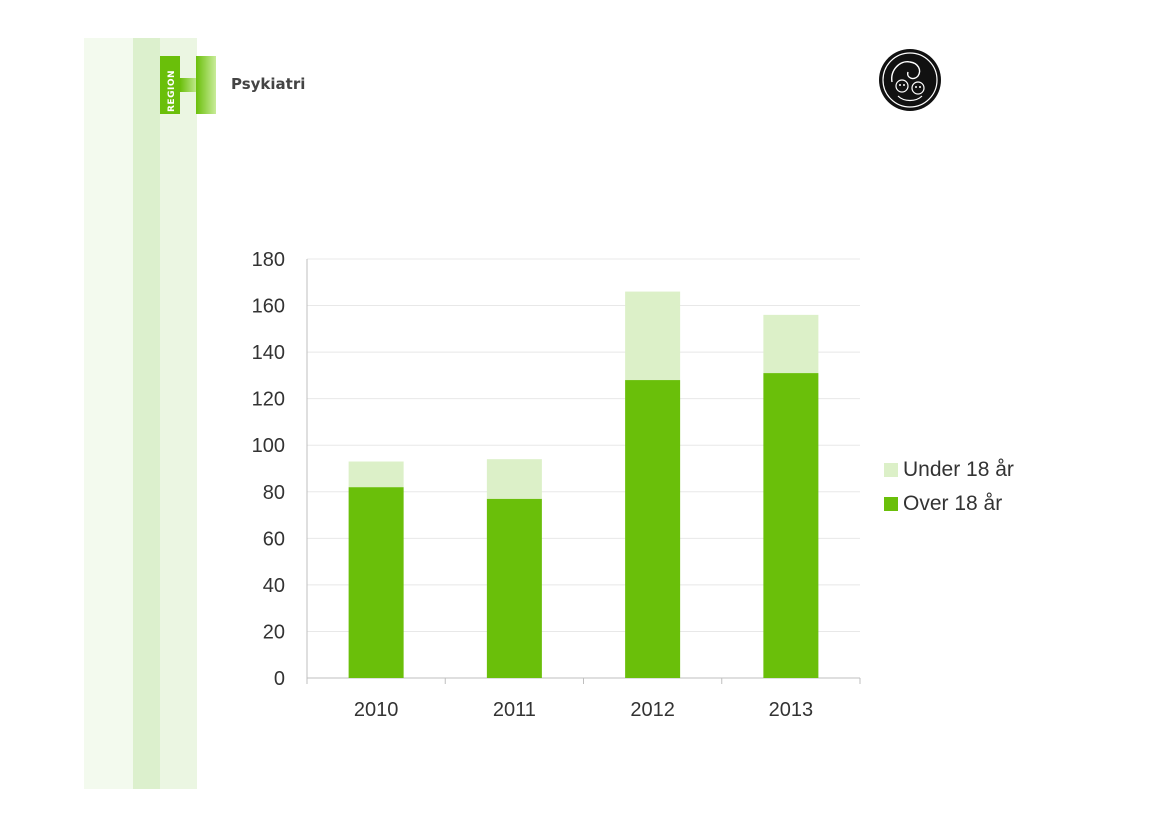  I want to click on bar-under-2012, so click(653, 336).